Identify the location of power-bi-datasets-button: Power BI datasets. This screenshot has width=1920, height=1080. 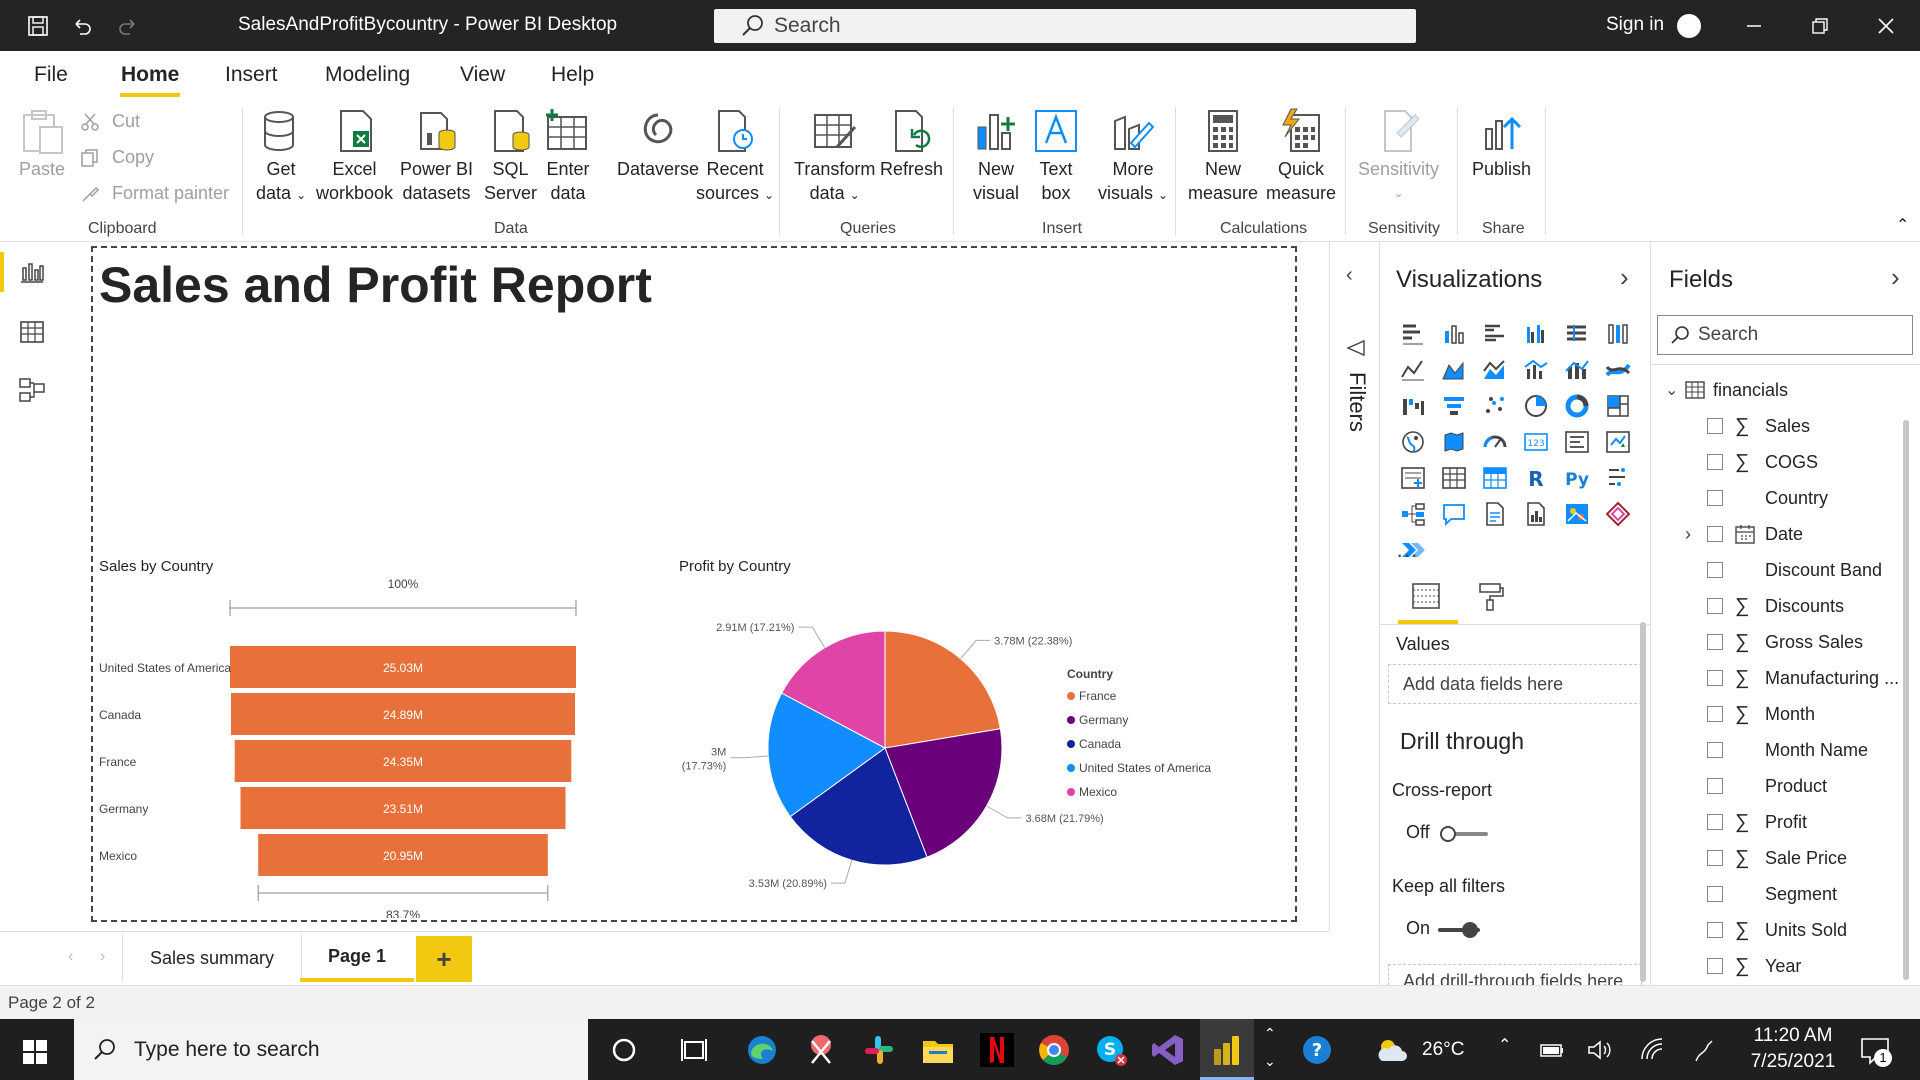
(436, 156).